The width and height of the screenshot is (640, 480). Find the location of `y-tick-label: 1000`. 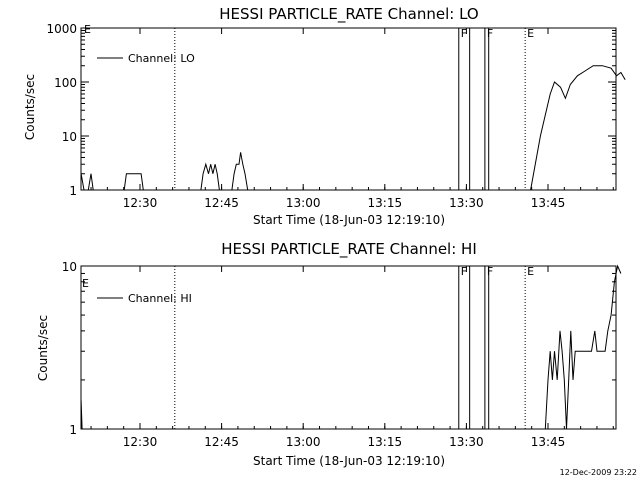

y-tick-label: 1000 is located at coordinates (61, 29).